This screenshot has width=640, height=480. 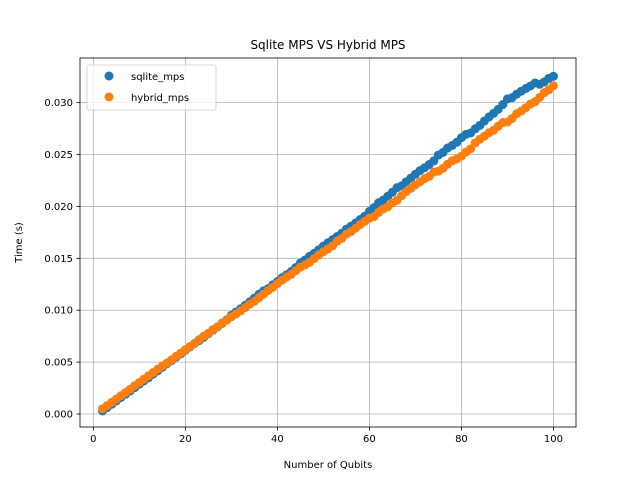 What do you see at coordinates (328, 465) in the screenshot?
I see `x-axis-label: Number of Qubits` at bounding box center [328, 465].